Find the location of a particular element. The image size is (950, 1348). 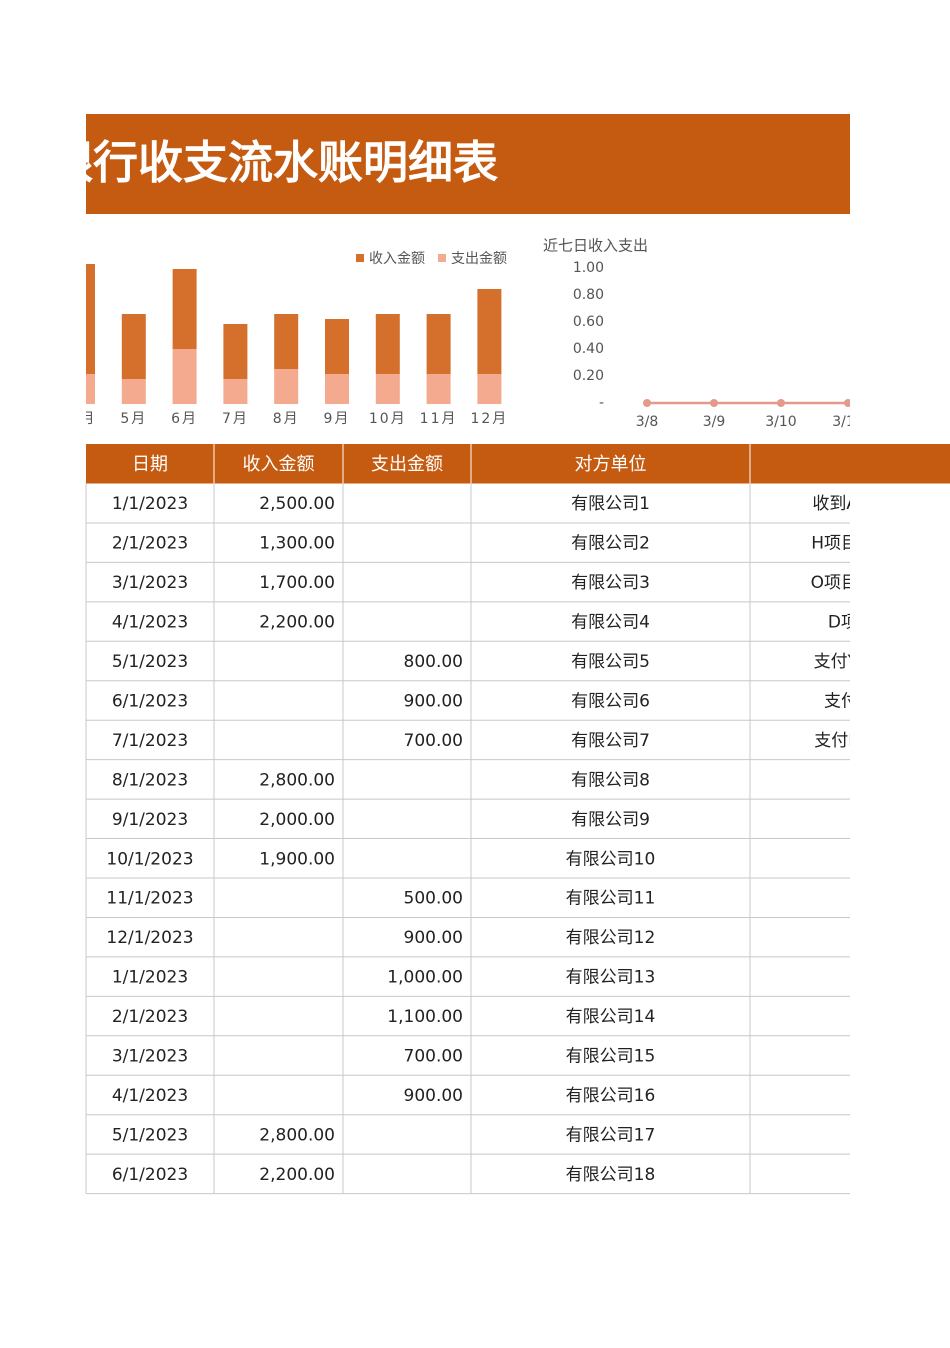

table-cell: 2,000.00 is located at coordinates (297, 820).